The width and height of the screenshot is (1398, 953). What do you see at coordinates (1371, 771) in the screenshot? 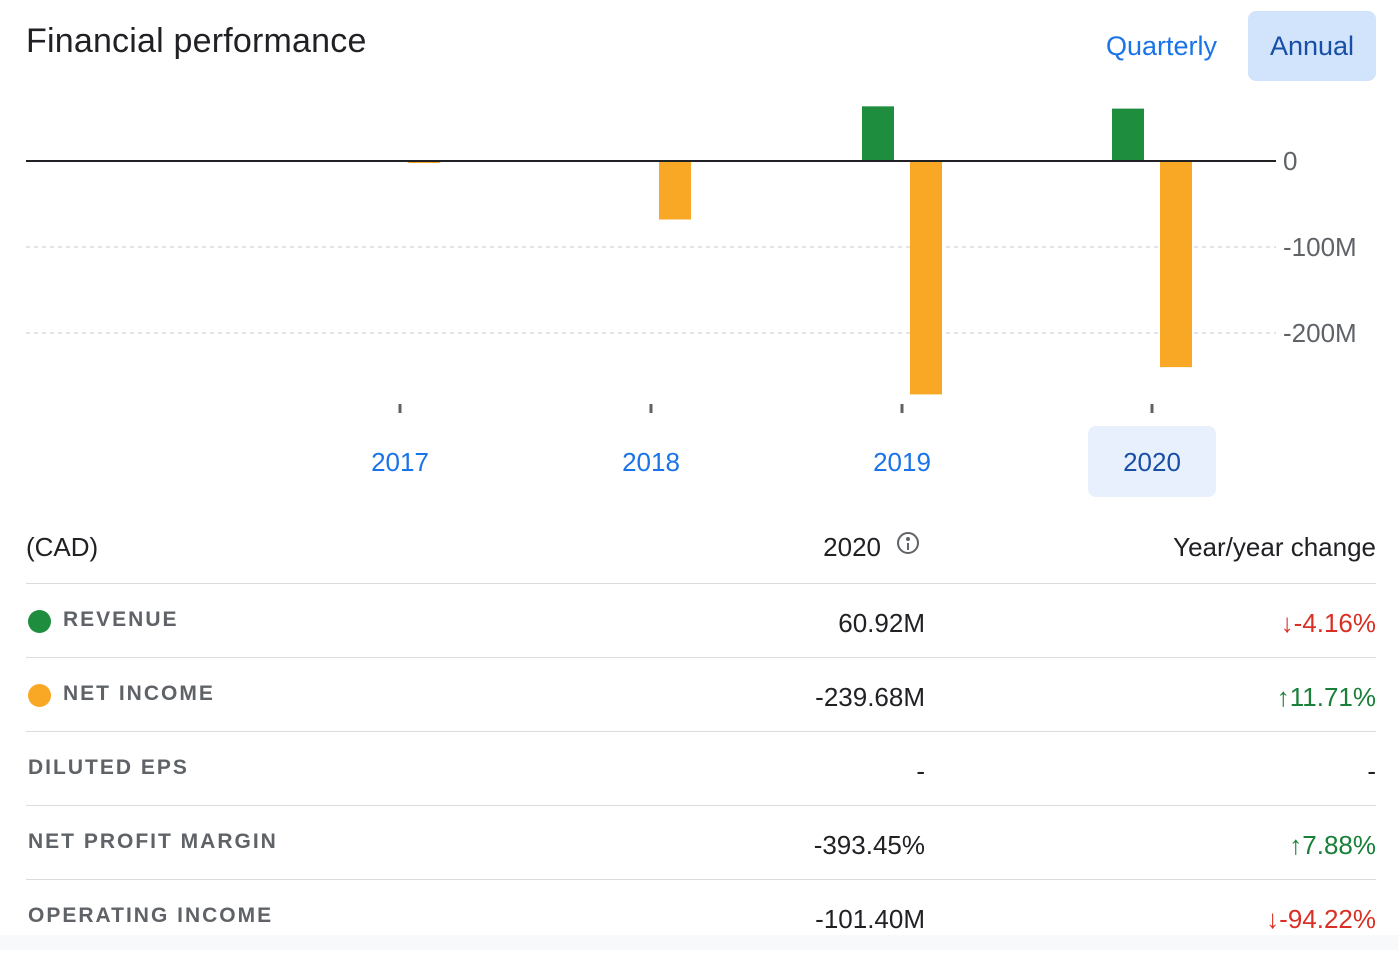
I see `row-change: -` at bounding box center [1371, 771].